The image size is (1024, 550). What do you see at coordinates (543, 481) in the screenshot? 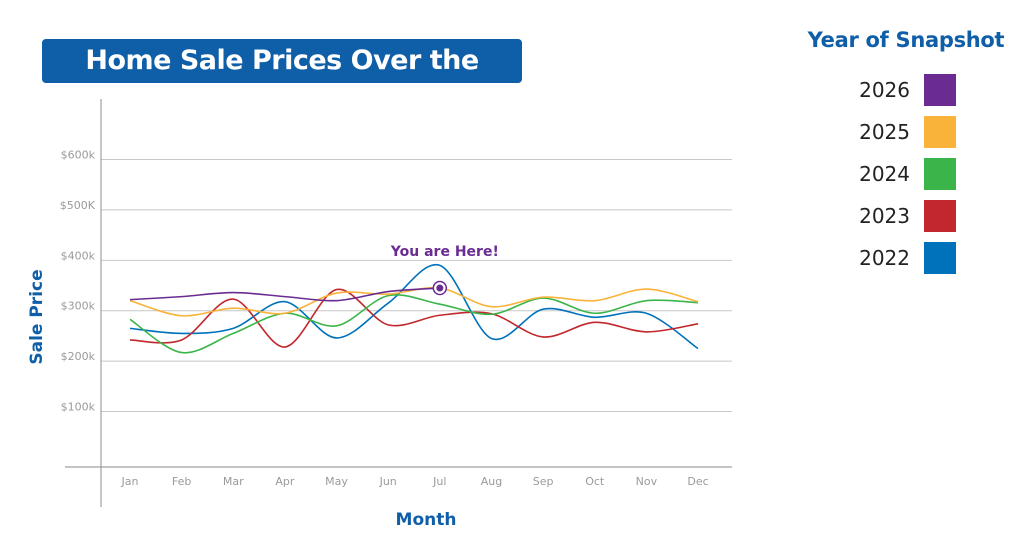
I see `x-tick-label: Sep` at bounding box center [543, 481].